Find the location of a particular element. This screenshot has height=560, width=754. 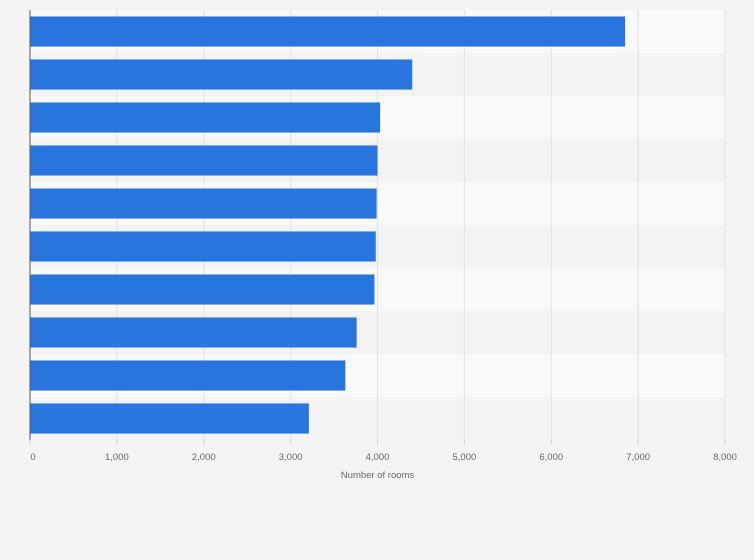

x-tick-label: 8,000 is located at coordinates (725, 457).